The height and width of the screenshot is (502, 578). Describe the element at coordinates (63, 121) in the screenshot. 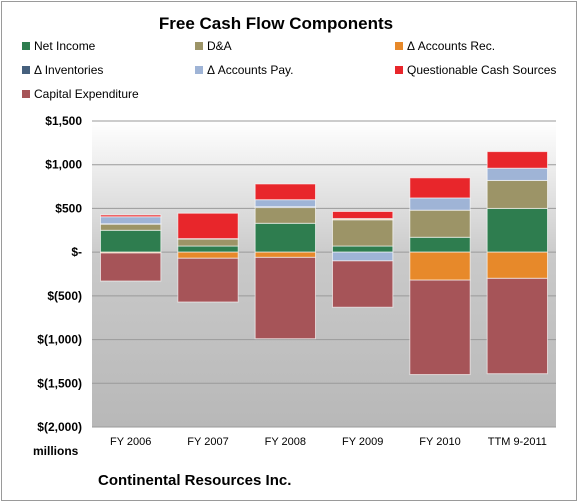

I see `y-tick-label: $1,500` at that location.